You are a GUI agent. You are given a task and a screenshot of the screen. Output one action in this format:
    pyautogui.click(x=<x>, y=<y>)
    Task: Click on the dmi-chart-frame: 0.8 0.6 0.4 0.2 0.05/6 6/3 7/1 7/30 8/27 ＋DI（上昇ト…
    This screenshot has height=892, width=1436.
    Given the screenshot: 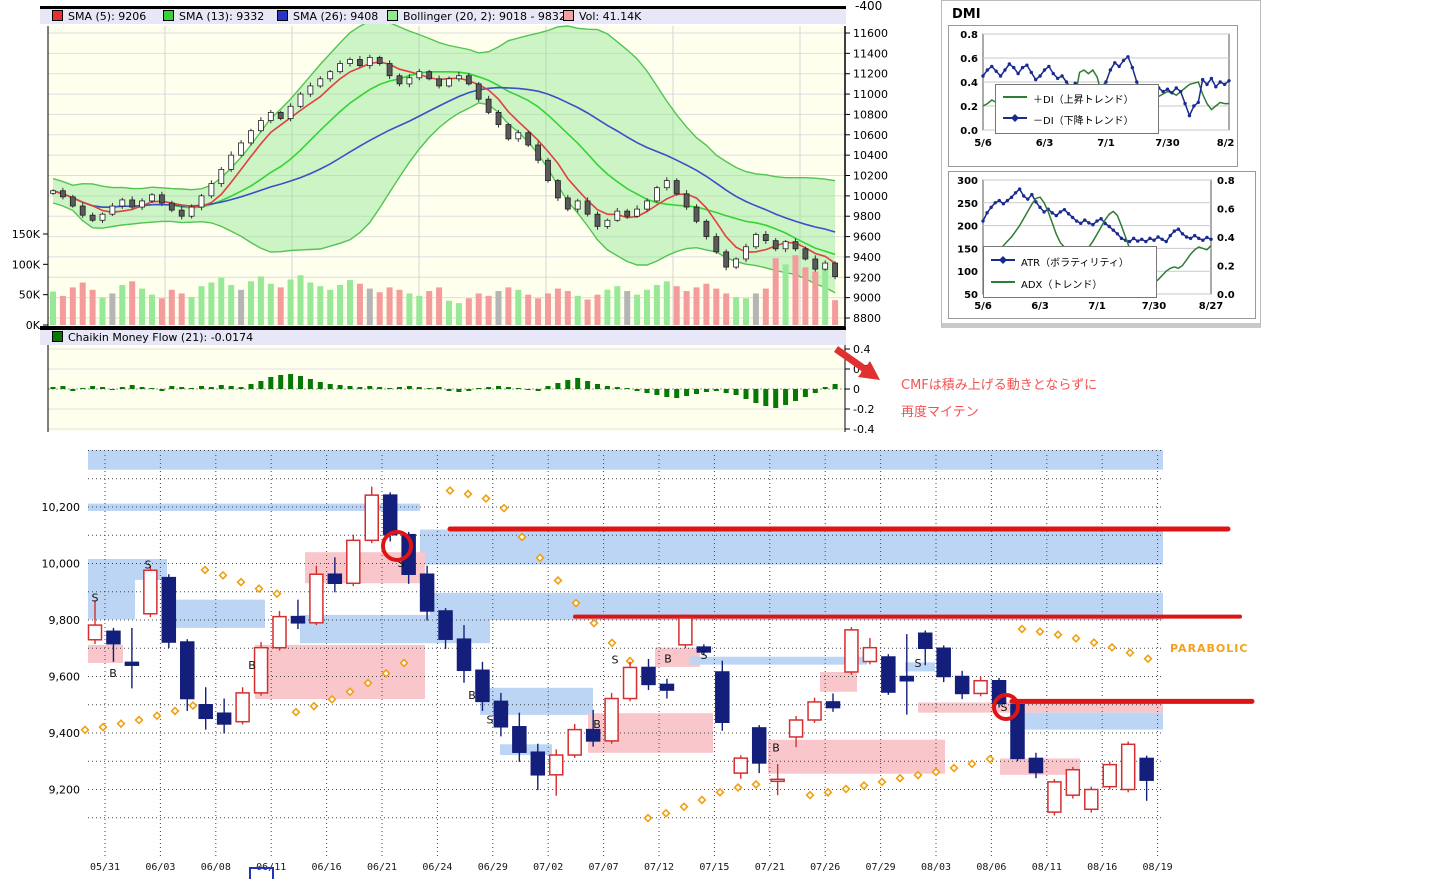 What is the action you would take?
    pyautogui.click(x=1093, y=96)
    